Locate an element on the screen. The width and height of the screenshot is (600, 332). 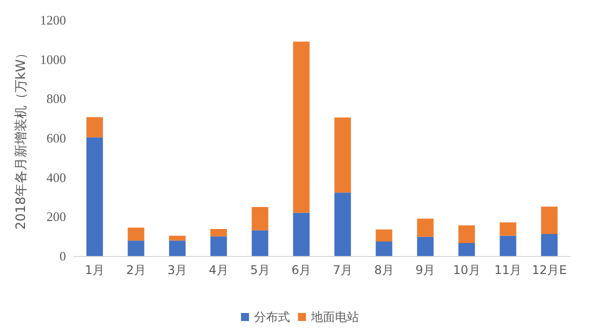
legend-label: 地面电站 is located at coordinates (334, 317).